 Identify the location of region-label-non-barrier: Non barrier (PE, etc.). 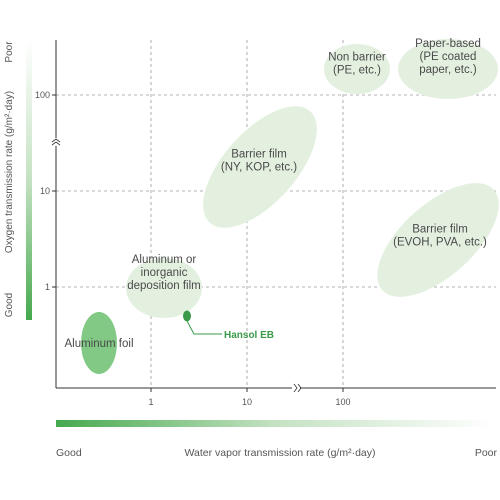
(357, 64).